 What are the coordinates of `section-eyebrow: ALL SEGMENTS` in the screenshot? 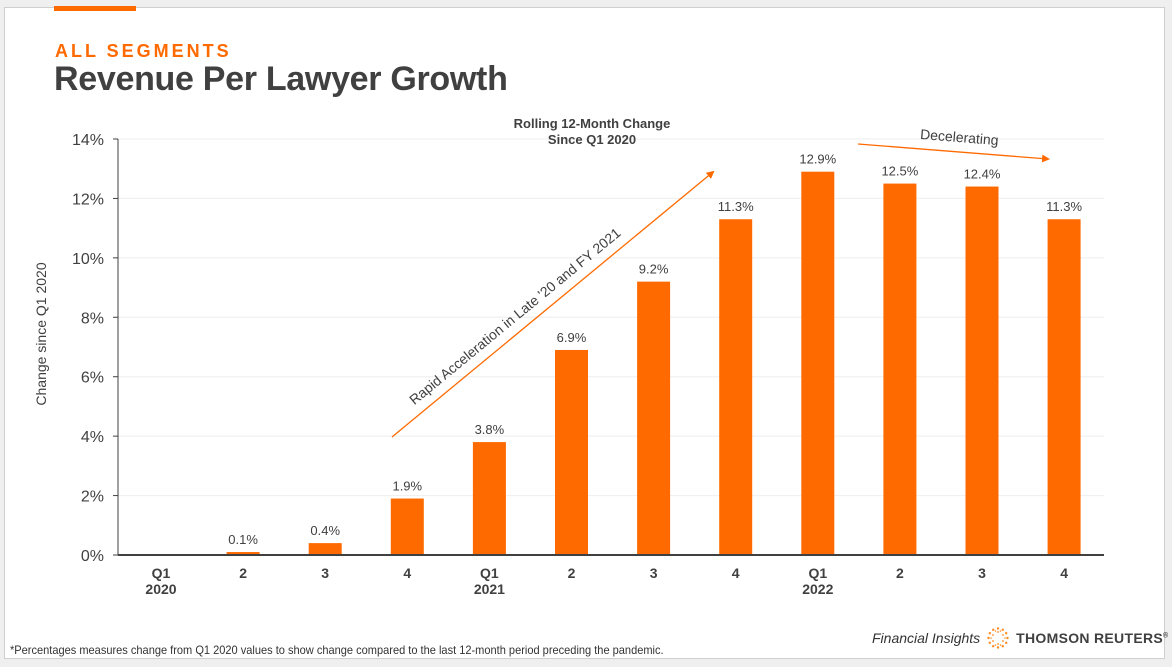 It's located at (143, 51).